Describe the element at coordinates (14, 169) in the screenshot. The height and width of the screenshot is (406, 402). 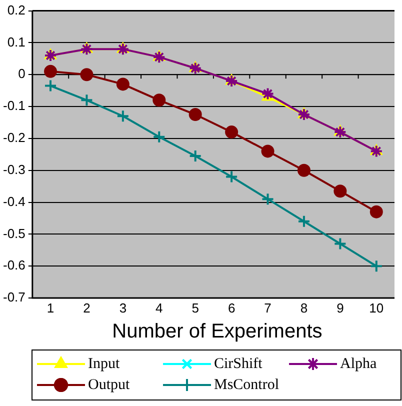
I see `y-tick-label: -0.3` at that location.